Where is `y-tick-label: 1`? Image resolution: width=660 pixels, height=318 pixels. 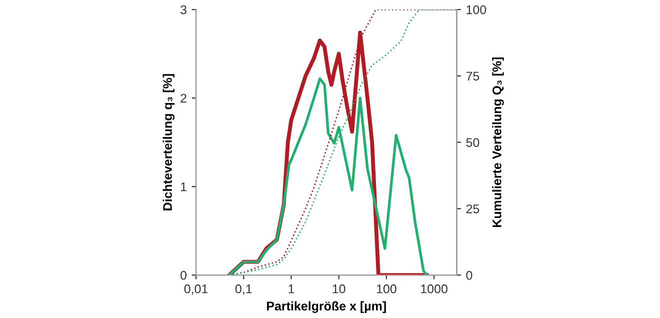
y-tick-label: 1 is located at coordinates (183, 187).